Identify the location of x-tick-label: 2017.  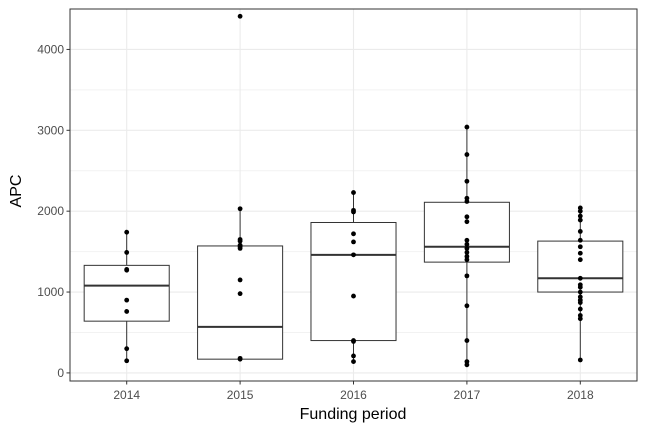
(467, 395).